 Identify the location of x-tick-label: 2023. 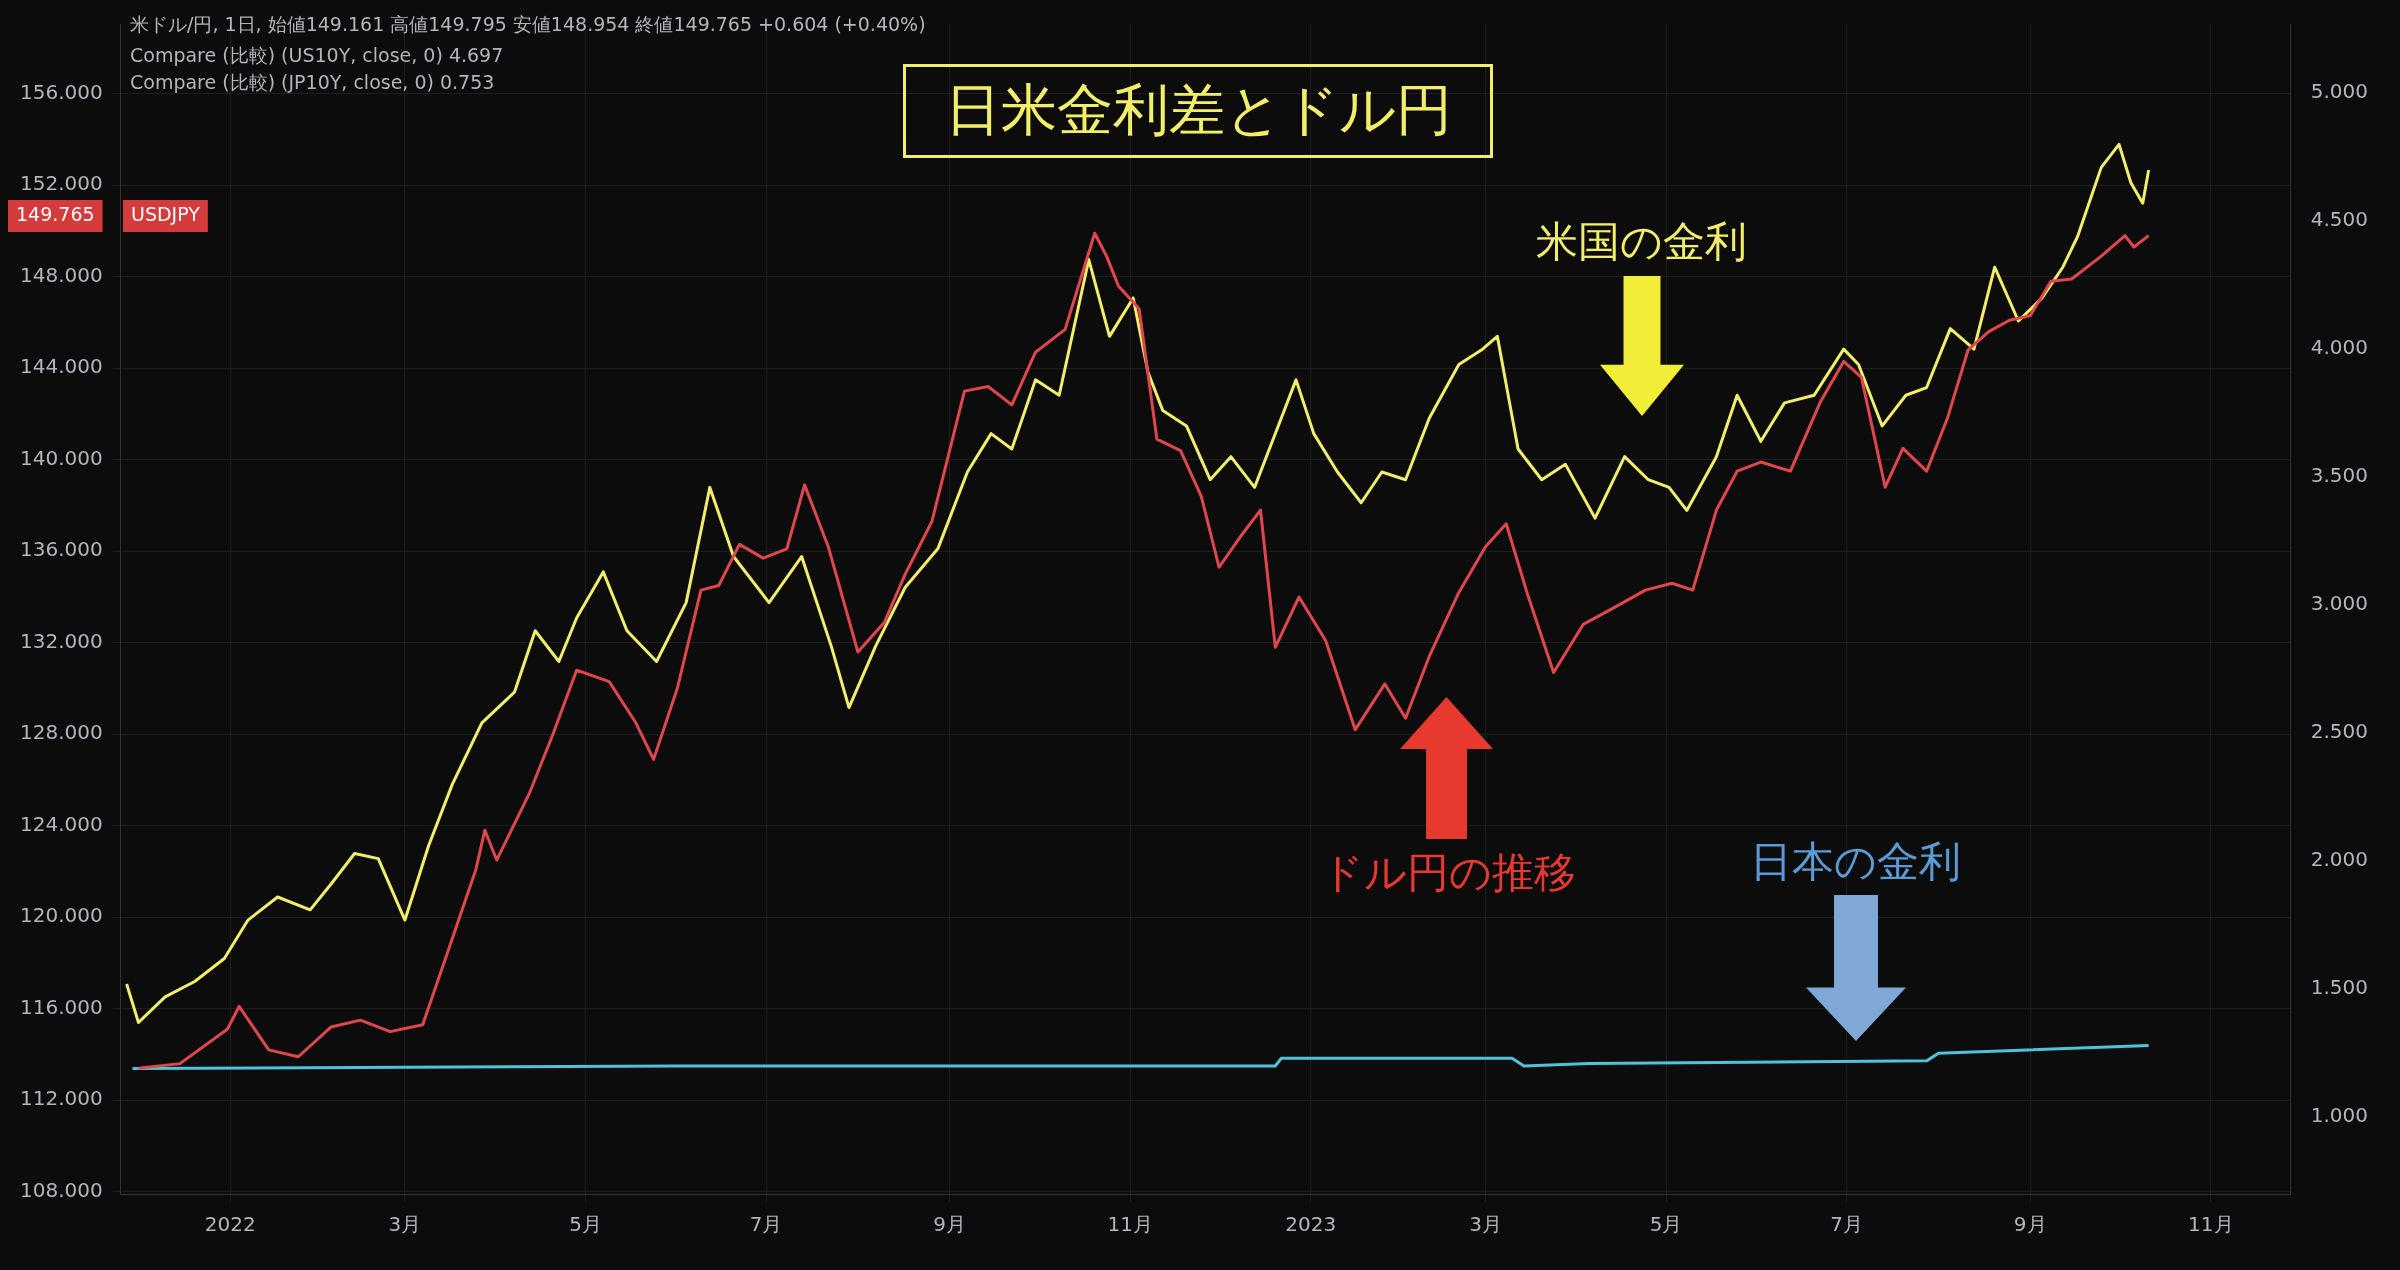
(1311, 1224).